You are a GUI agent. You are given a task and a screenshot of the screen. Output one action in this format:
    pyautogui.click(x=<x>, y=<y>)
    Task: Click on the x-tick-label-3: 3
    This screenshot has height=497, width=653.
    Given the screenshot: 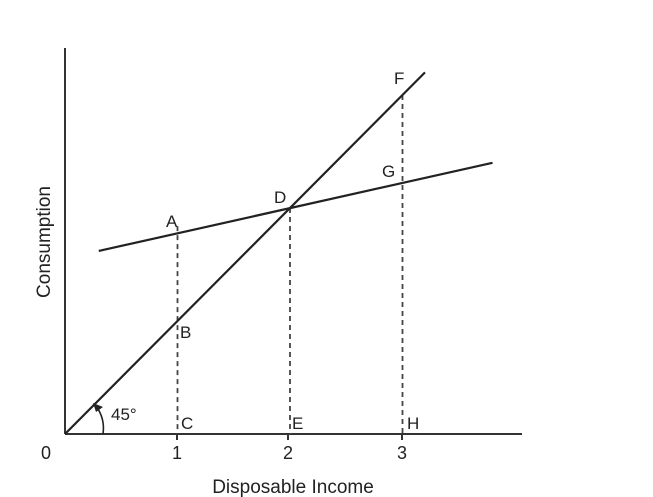 What is the action you would take?
    pyautogui.click(x=402, y=453)
    